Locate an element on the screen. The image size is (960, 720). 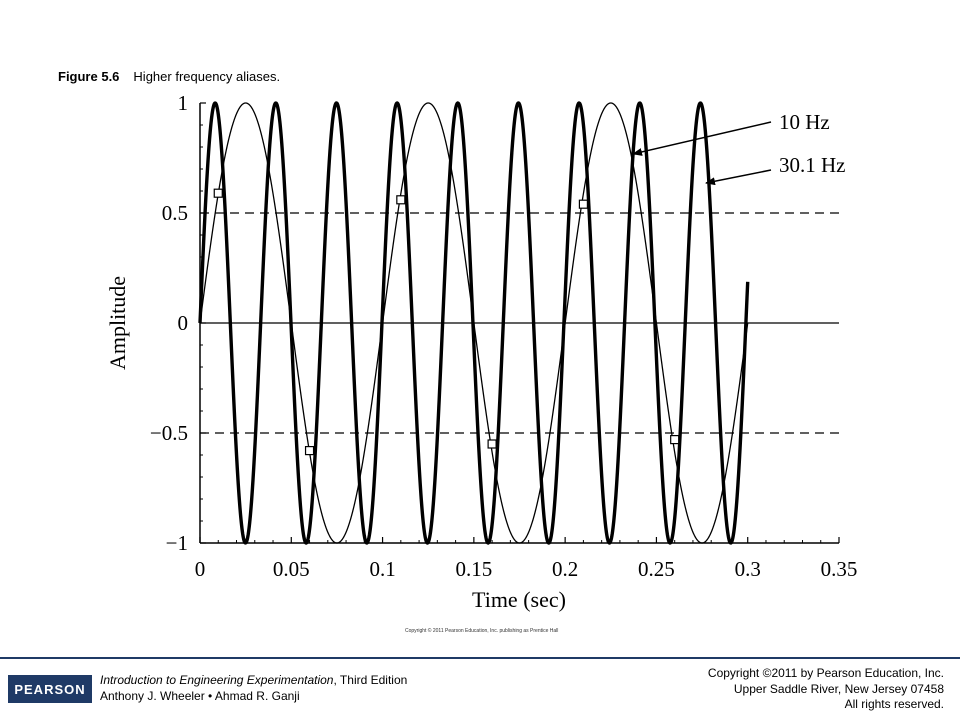
y-axis-label: Amplitude is located at coordinates (117, 323).